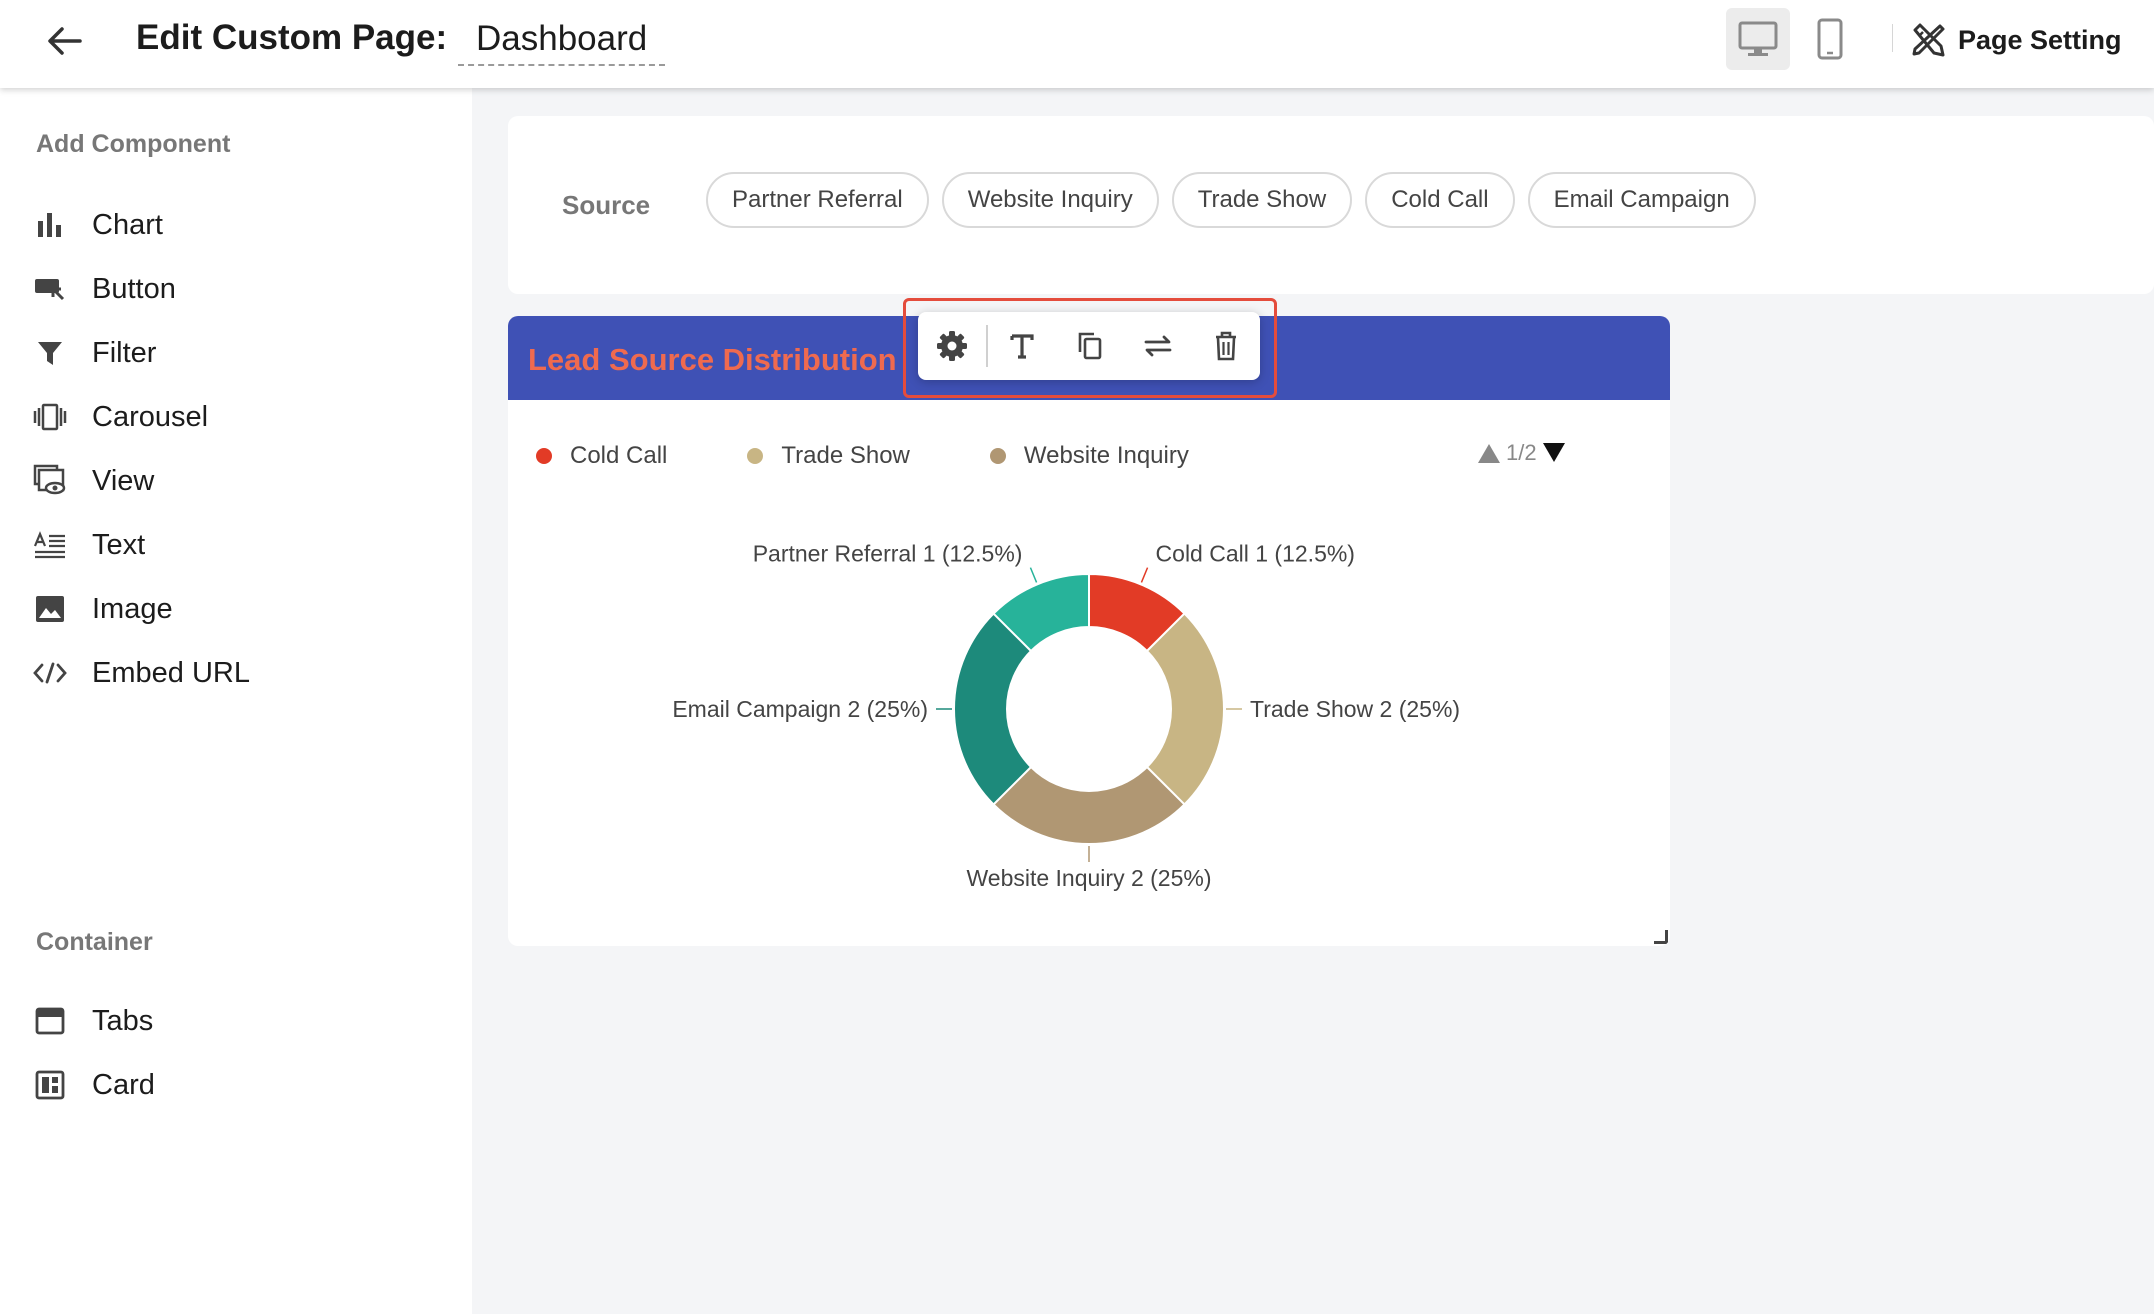 The image size is (2154, 1314). Describe the element at coordinates (1255, 554) in the screenshot. I see `slice-data-label: Cold Call 1 (12.5%)` at that location.